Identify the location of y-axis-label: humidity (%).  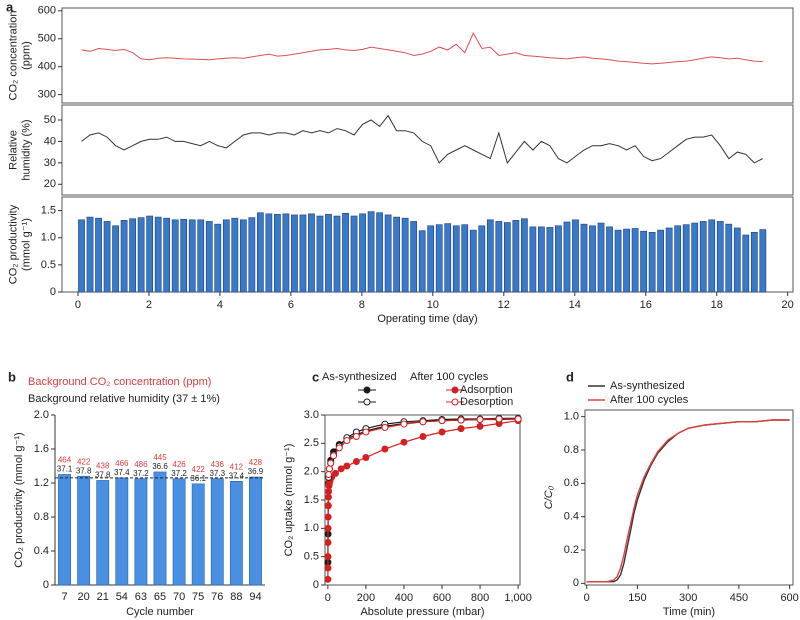
(26, 149).